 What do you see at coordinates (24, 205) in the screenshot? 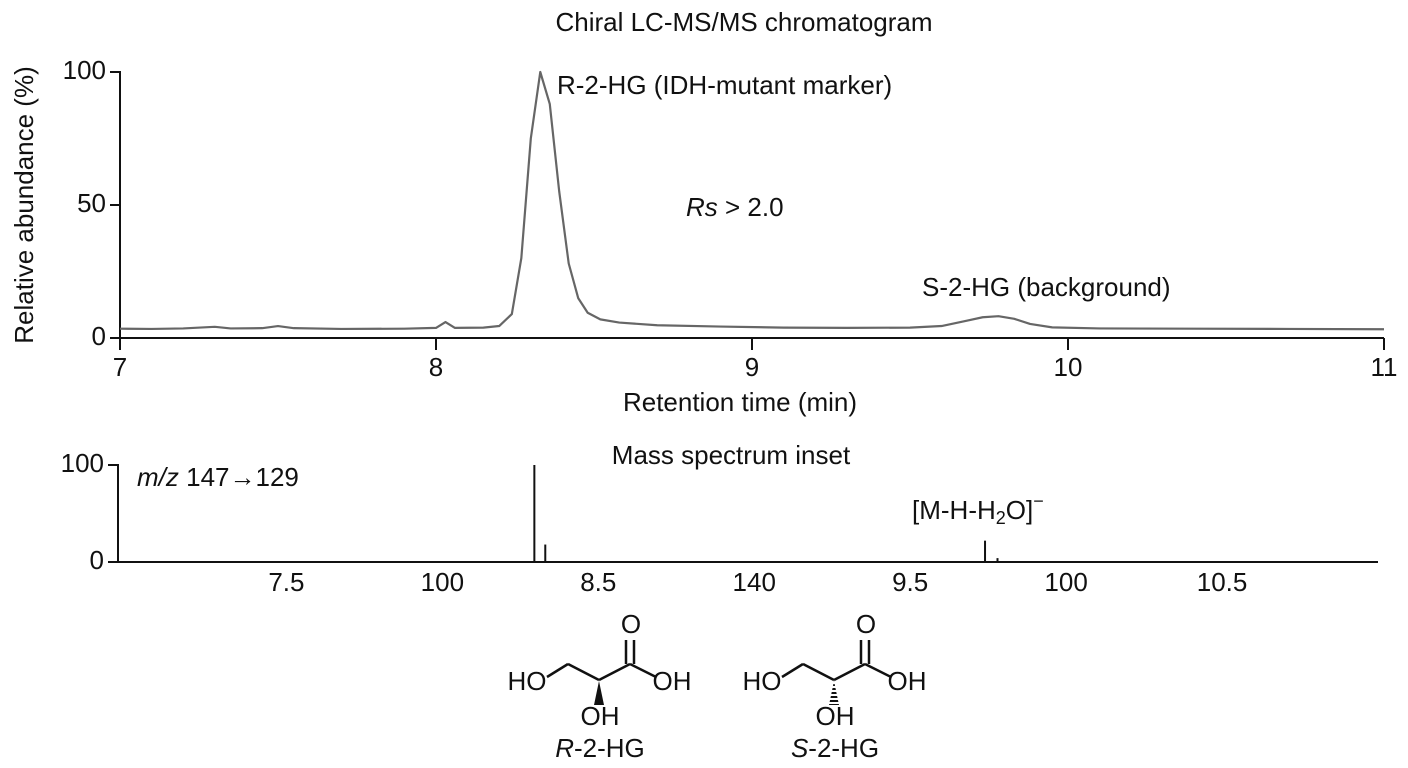
I see `y-axis-label: Relative abundance (%)` at bounding box center [24, 205].